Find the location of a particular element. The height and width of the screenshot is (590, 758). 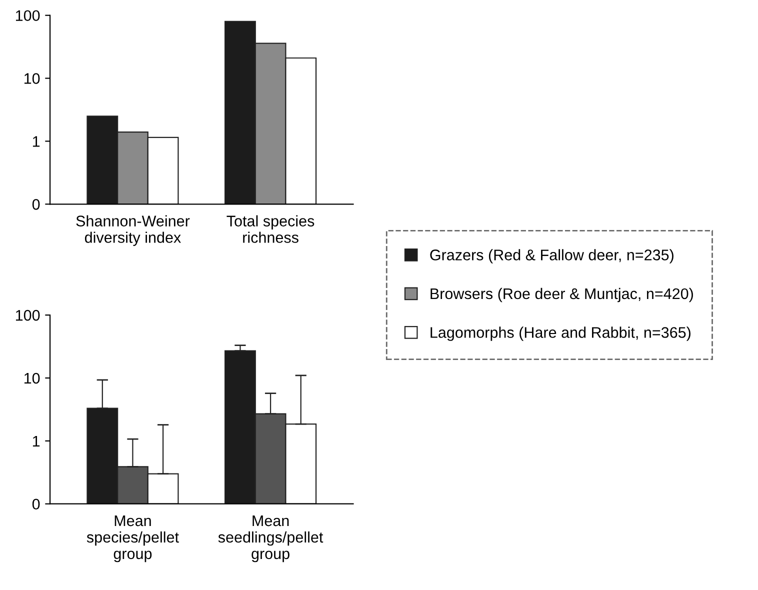

x-tick-label: Mean seedlings/pellet group is located at coordinates (271, 539).